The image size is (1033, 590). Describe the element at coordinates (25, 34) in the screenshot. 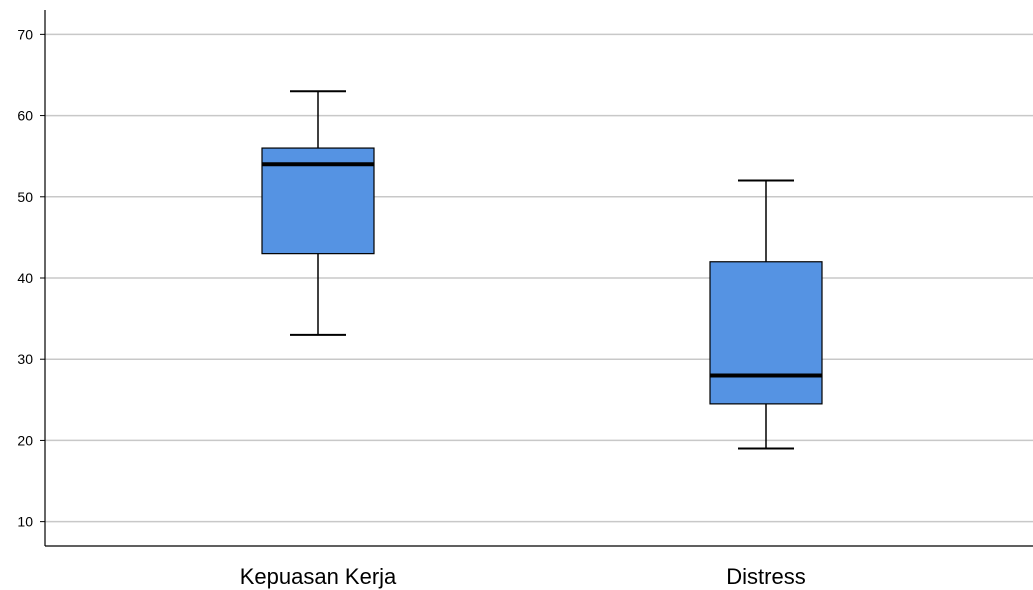

I see `y-tick-label-70: 70` at that location.